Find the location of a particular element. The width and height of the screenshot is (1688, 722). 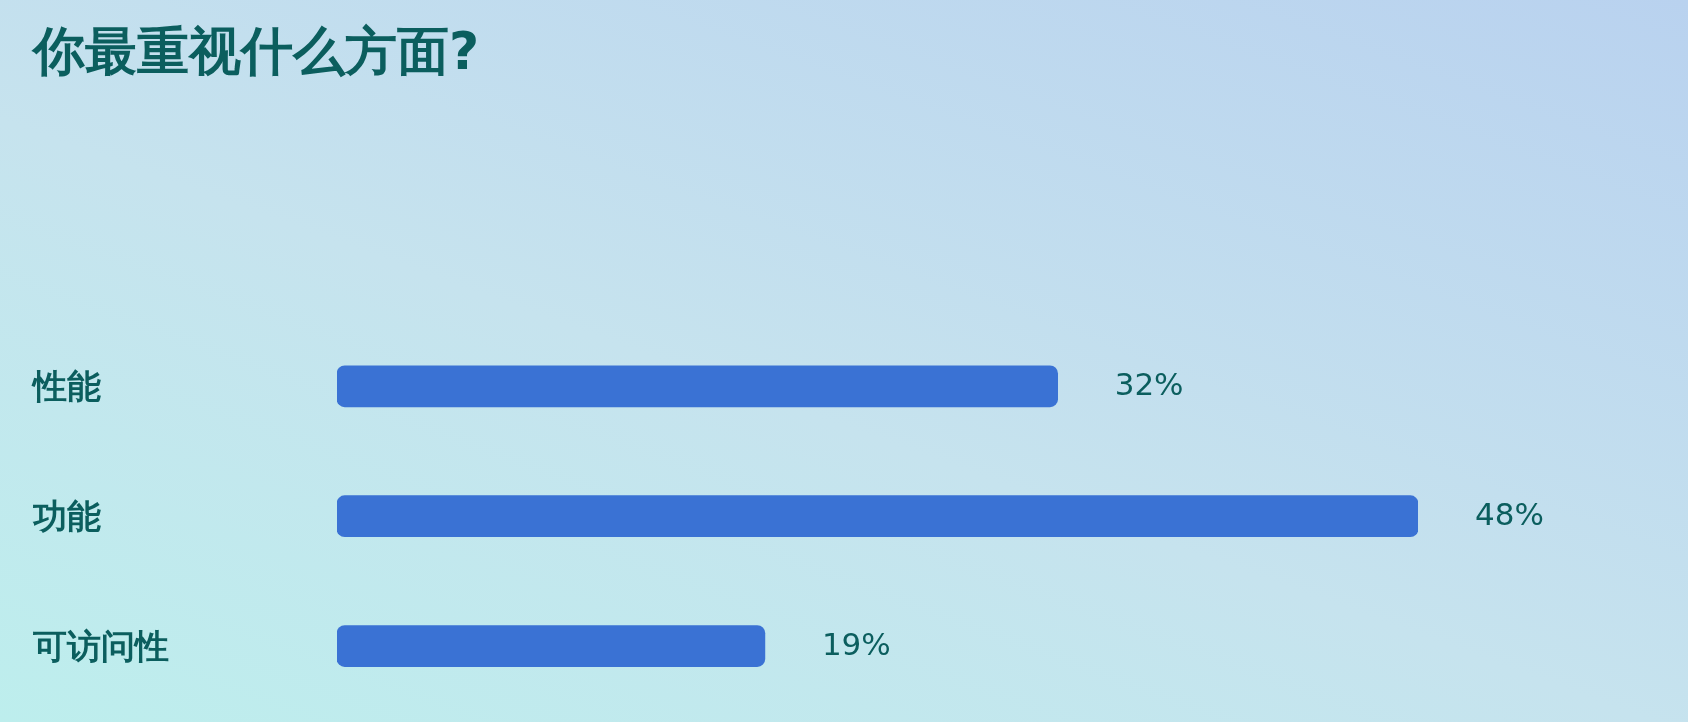

data-label: 32% is located at coordinates (1149, 384).